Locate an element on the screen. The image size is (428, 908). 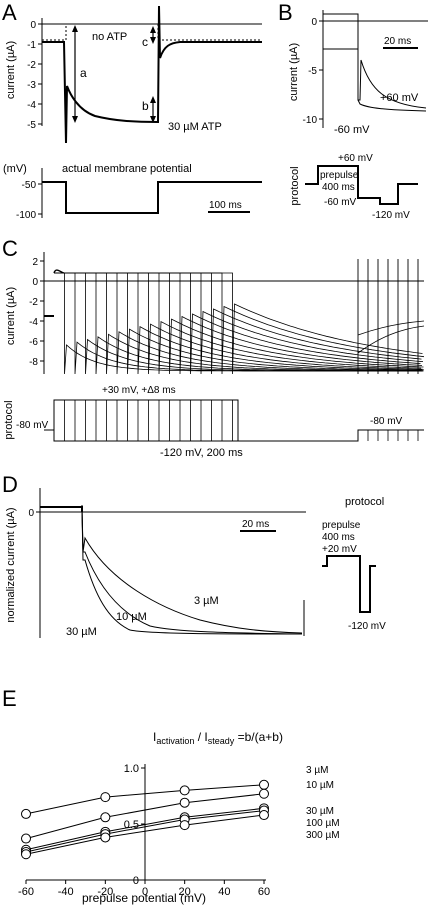
panel-e-ratio-label: Iactivation / Isteady =b/(a+b) is located at coordinates (218, 738).